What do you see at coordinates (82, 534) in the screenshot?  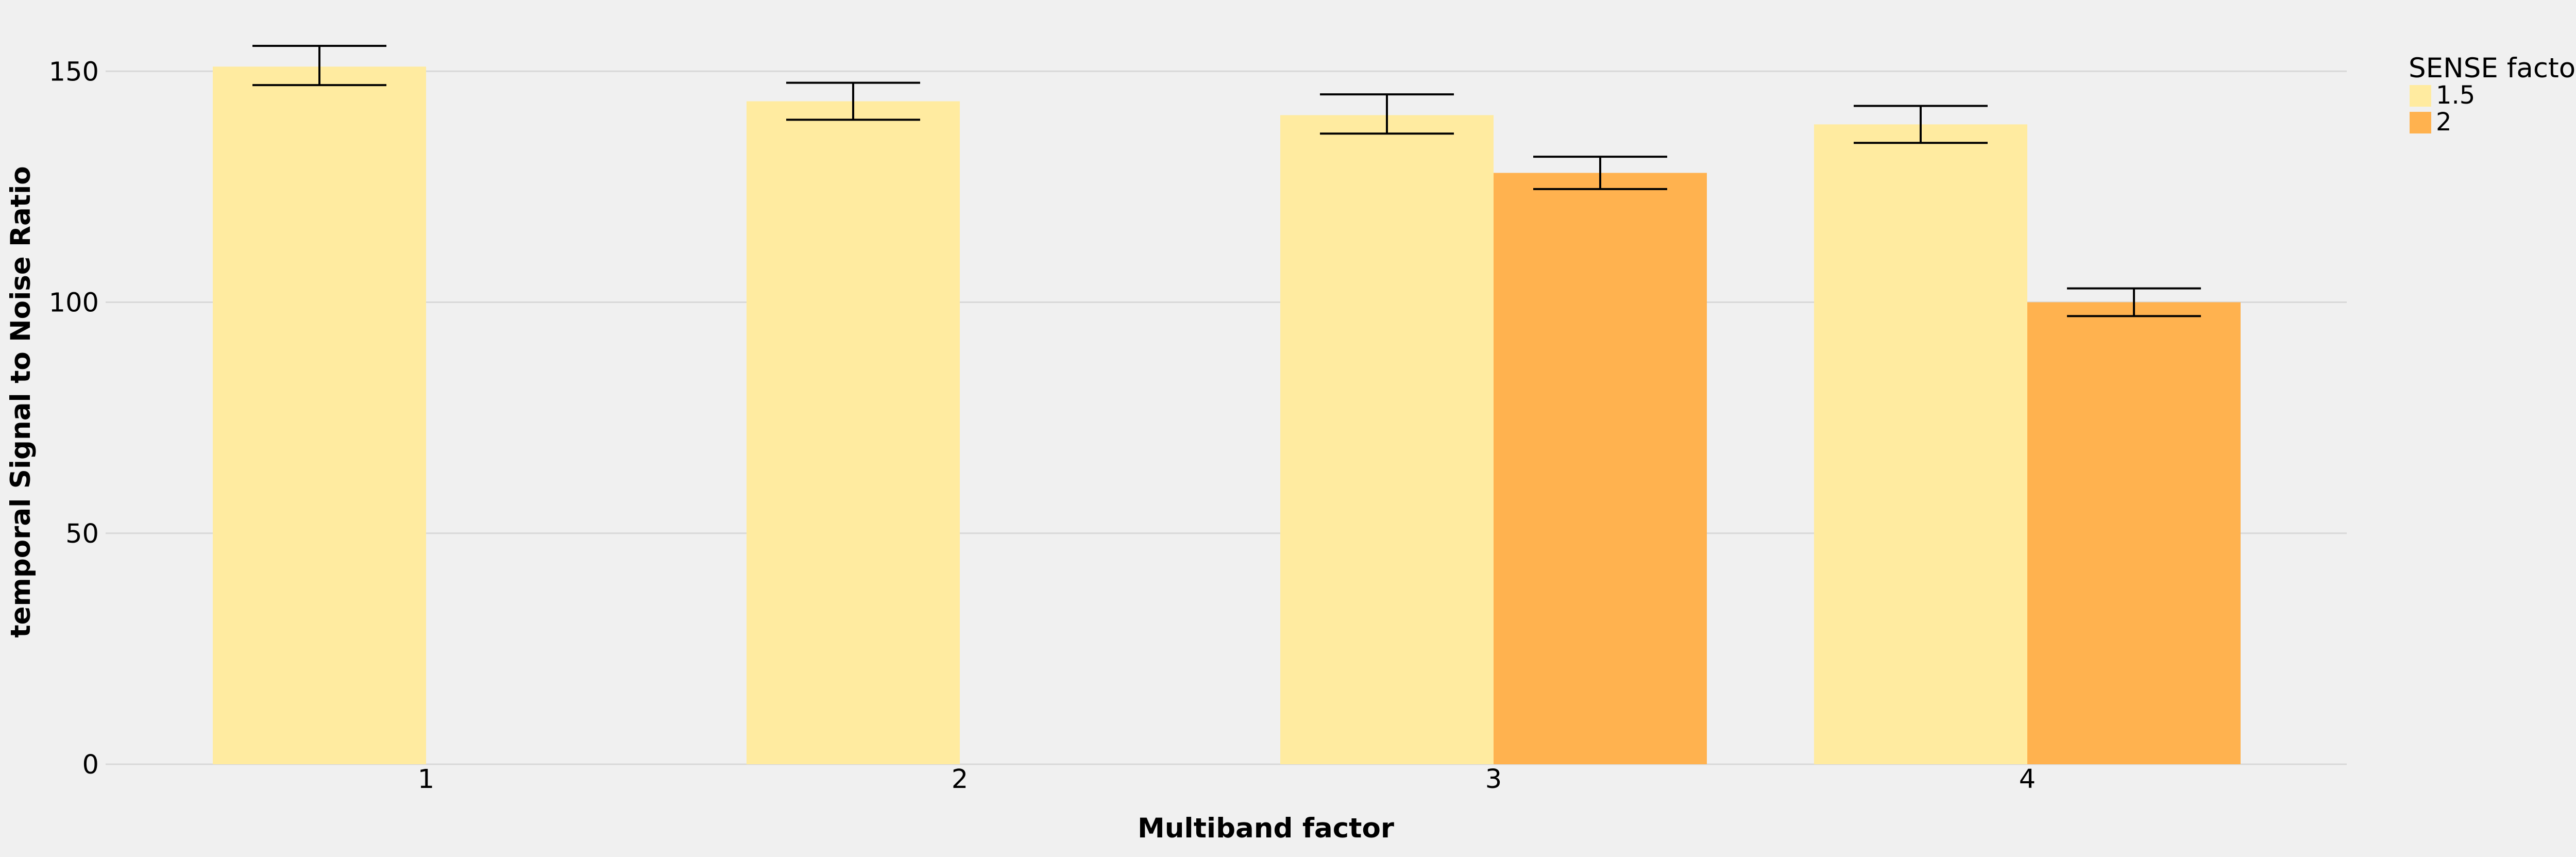 I see `y-tick-label-50: 50` at bounding box center [82, 534].